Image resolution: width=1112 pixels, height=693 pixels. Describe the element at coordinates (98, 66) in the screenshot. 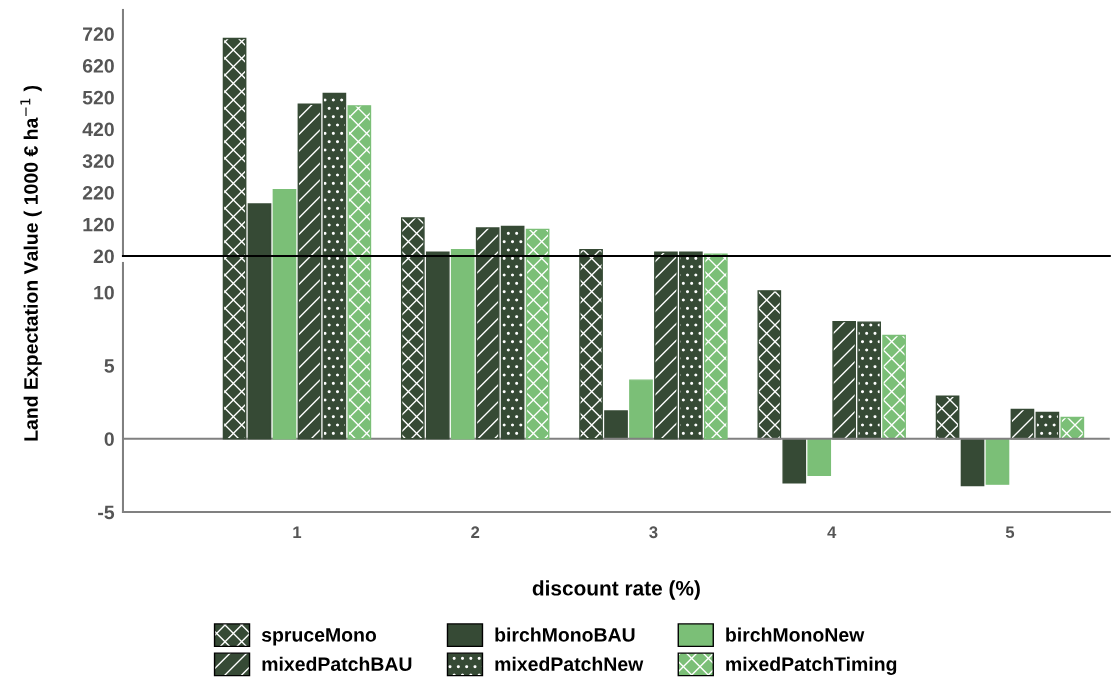

I see `y-tick-label: 620` at that location.